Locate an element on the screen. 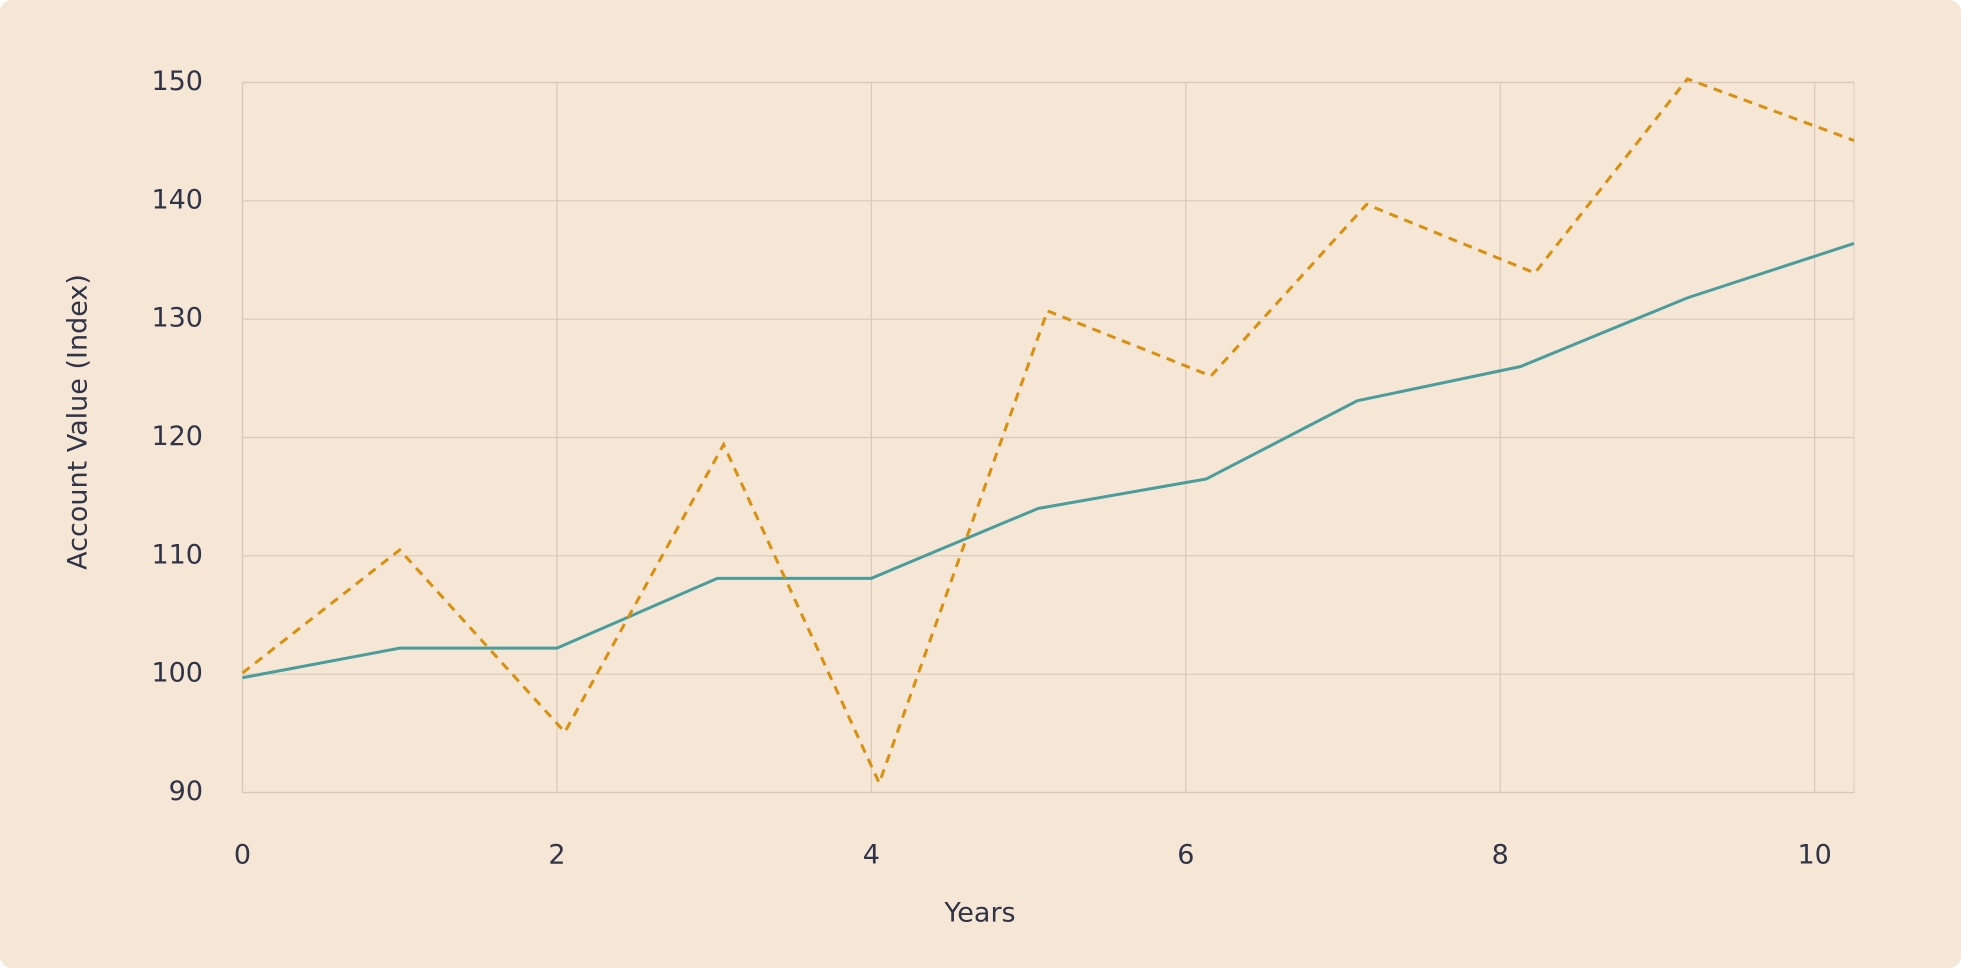 The width and height of the screenshot is (1961, 968). x-tick-label: 10 is located at coordinates (1815, 855).